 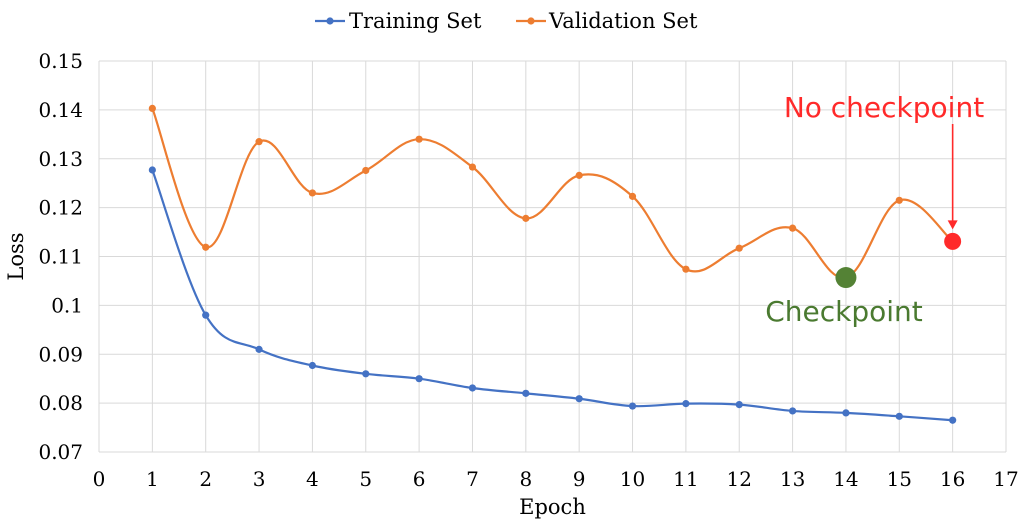 I want to click on x-tick-label: 12, so click(x=739, y=479).